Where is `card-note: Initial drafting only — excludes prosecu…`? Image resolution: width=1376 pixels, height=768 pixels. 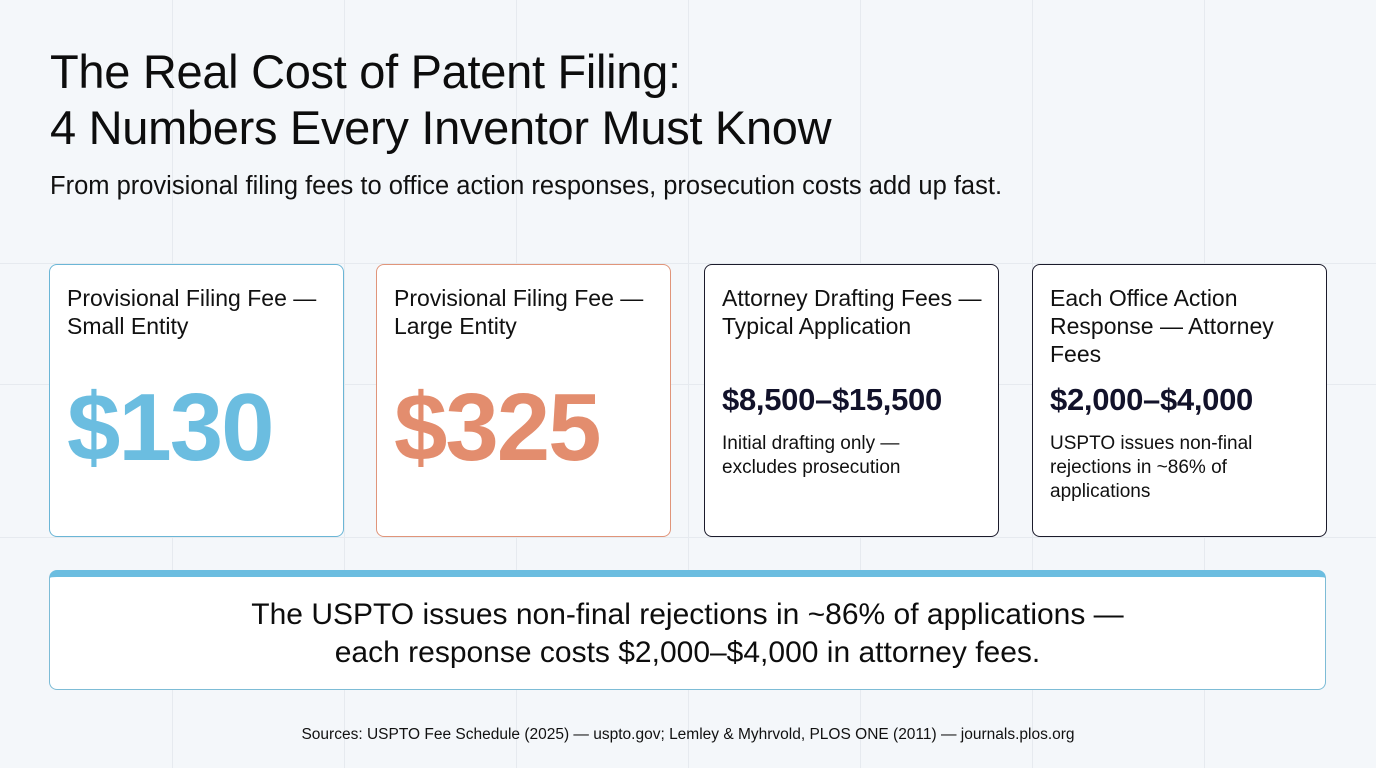
card-note: Initial drafting only — excludes prosecu… is located at coordinates (811, 455).